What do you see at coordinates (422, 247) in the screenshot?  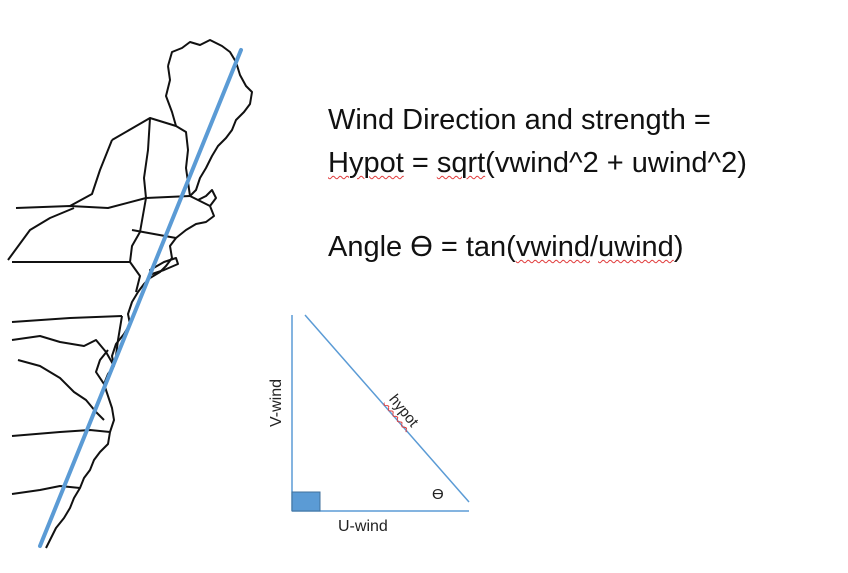 I see `formula-angle-lhs: Angle ϴ = tan(` at bounding box center [422, 247].